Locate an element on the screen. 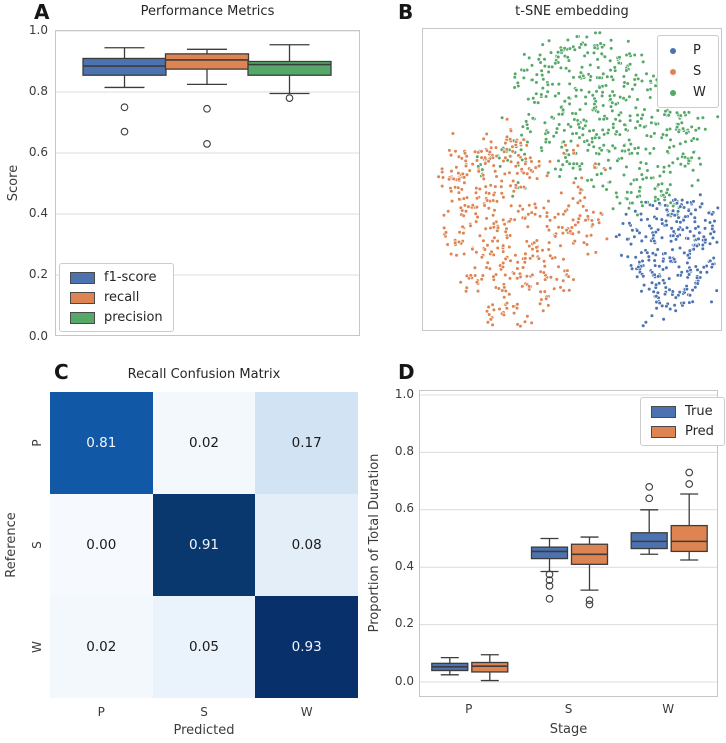 The image size is (726, 743). panel-a-ylabel: Score is located at coordinates (13, 183).